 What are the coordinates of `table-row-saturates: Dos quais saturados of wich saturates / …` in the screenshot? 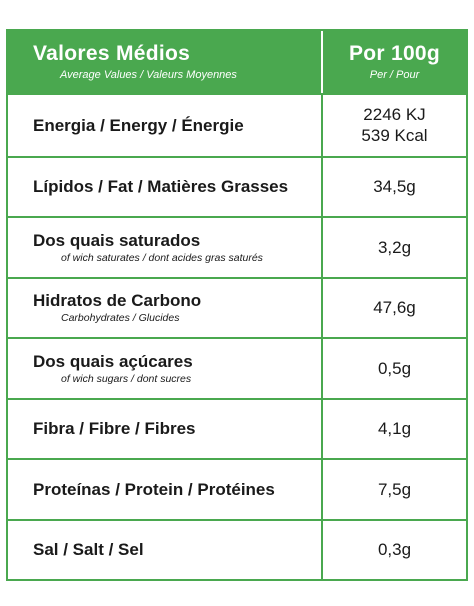 It's located at (237, 246).